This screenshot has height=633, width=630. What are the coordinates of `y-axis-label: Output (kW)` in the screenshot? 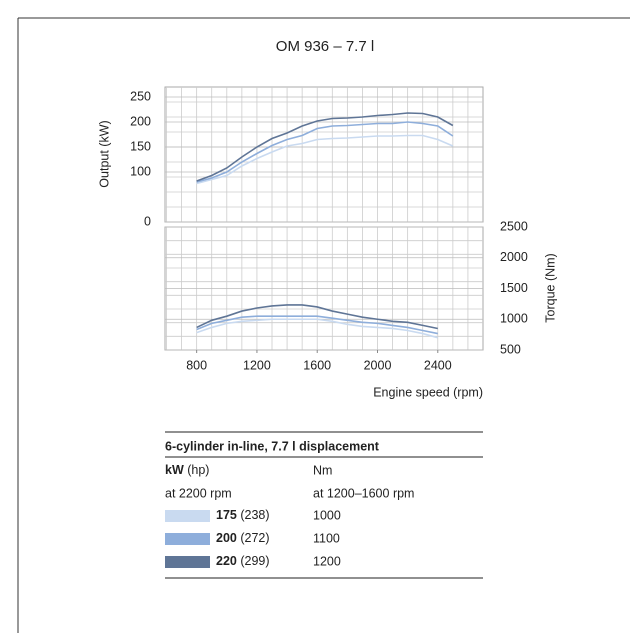 It's located at (104, 153).